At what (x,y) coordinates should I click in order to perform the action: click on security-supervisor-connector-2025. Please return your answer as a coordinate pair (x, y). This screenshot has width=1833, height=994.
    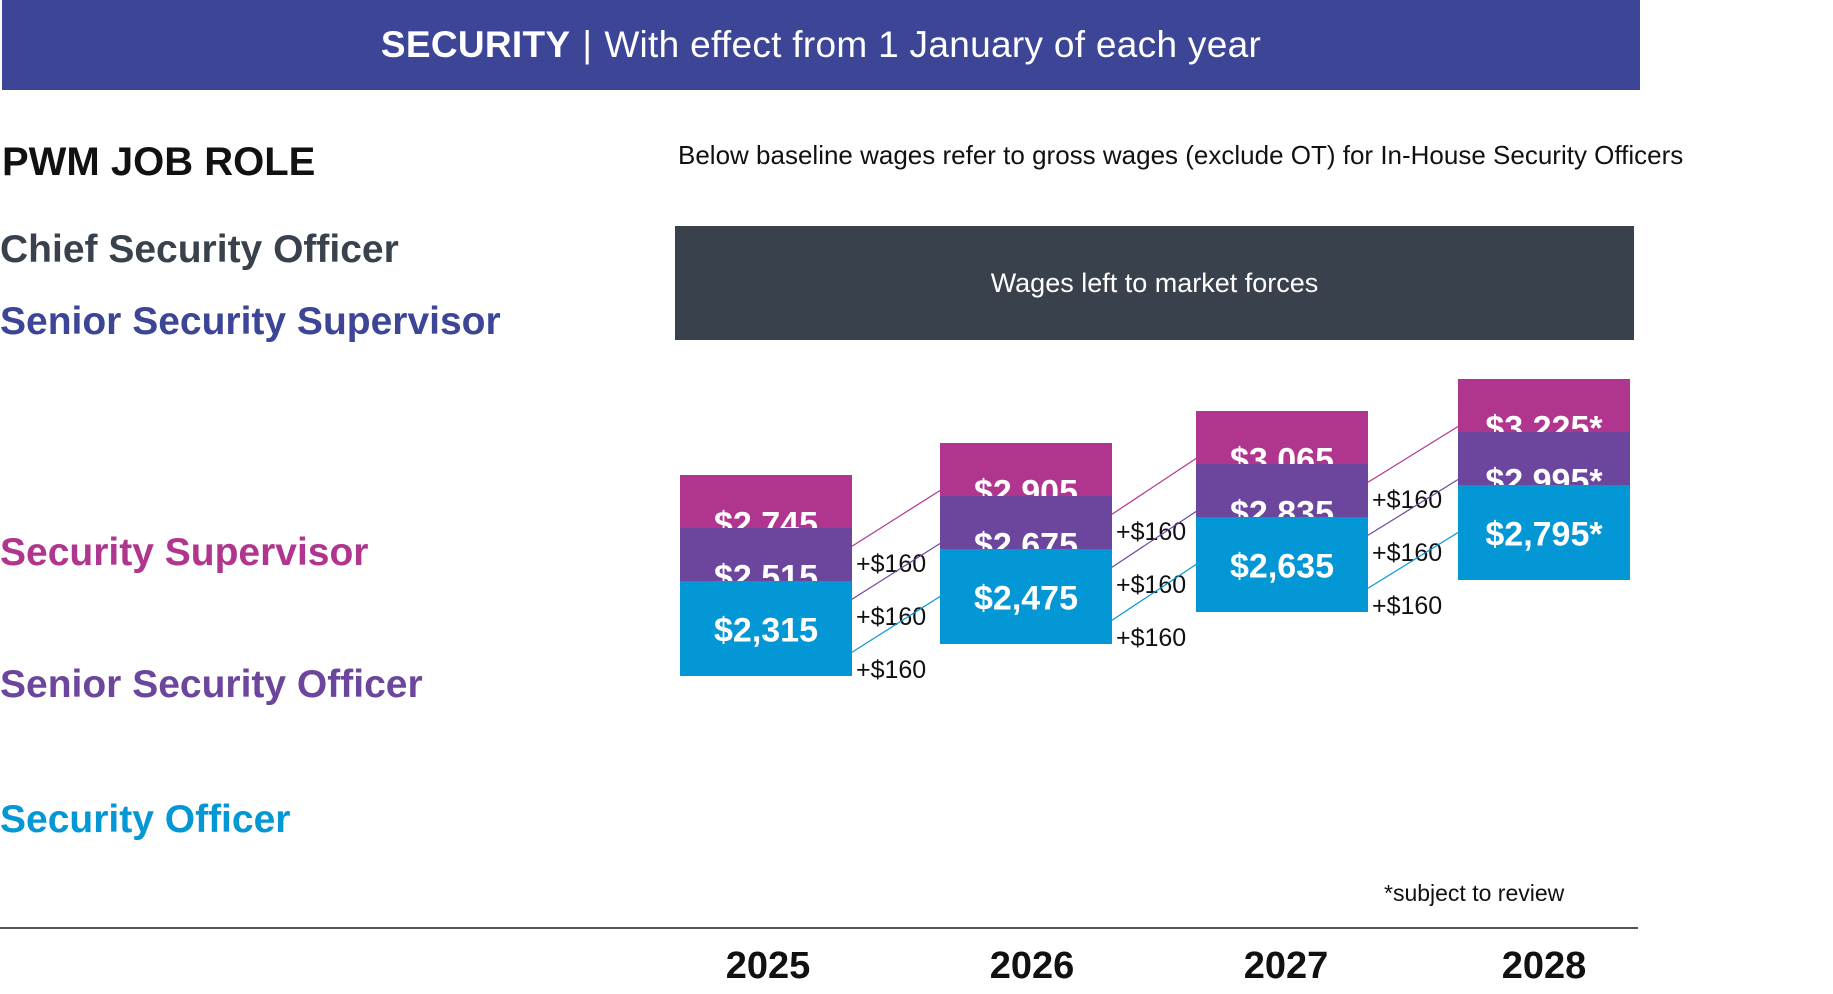
    Looking at the image, I should click on (896, 518).